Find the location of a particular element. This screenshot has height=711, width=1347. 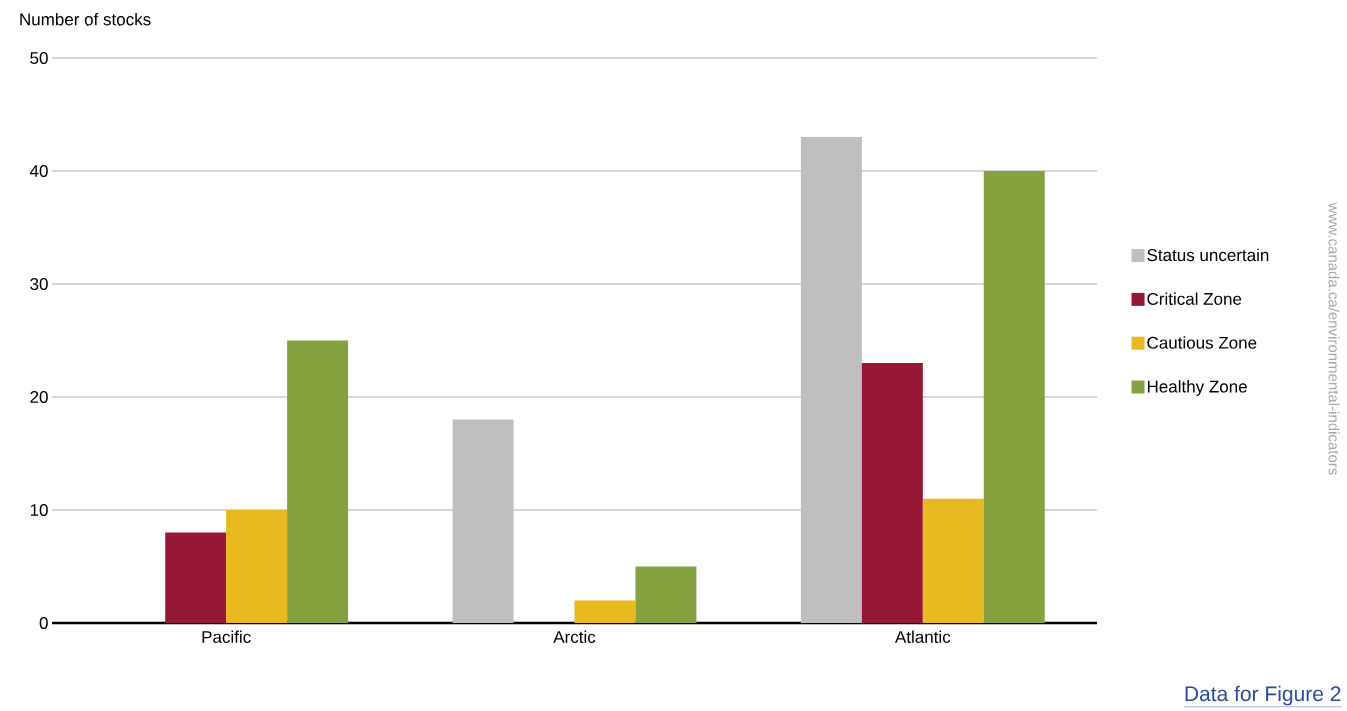

legend-label: Cautious Zone is located at coordinates (1202, 342).